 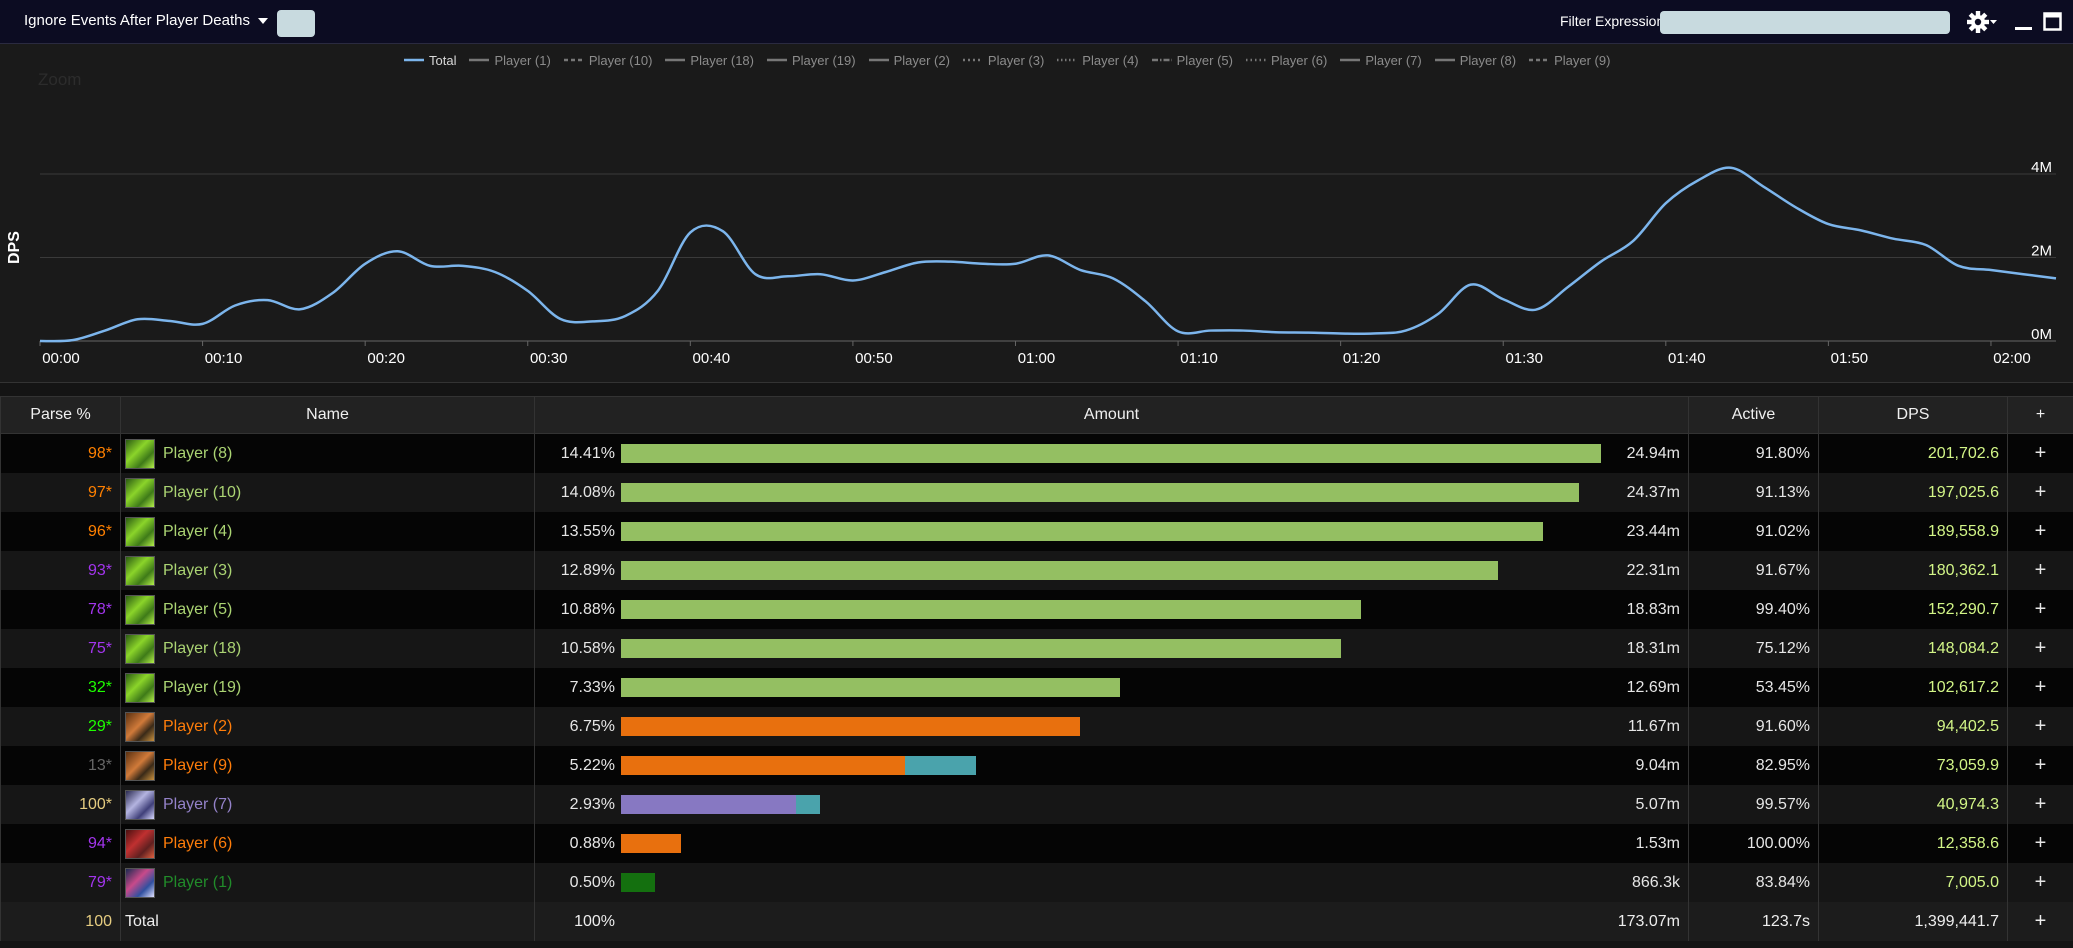 What do you see at coordinates (327, 492) in the screenshot?
I see `name-cell: Player (10)` at bounding box center [327, 492].